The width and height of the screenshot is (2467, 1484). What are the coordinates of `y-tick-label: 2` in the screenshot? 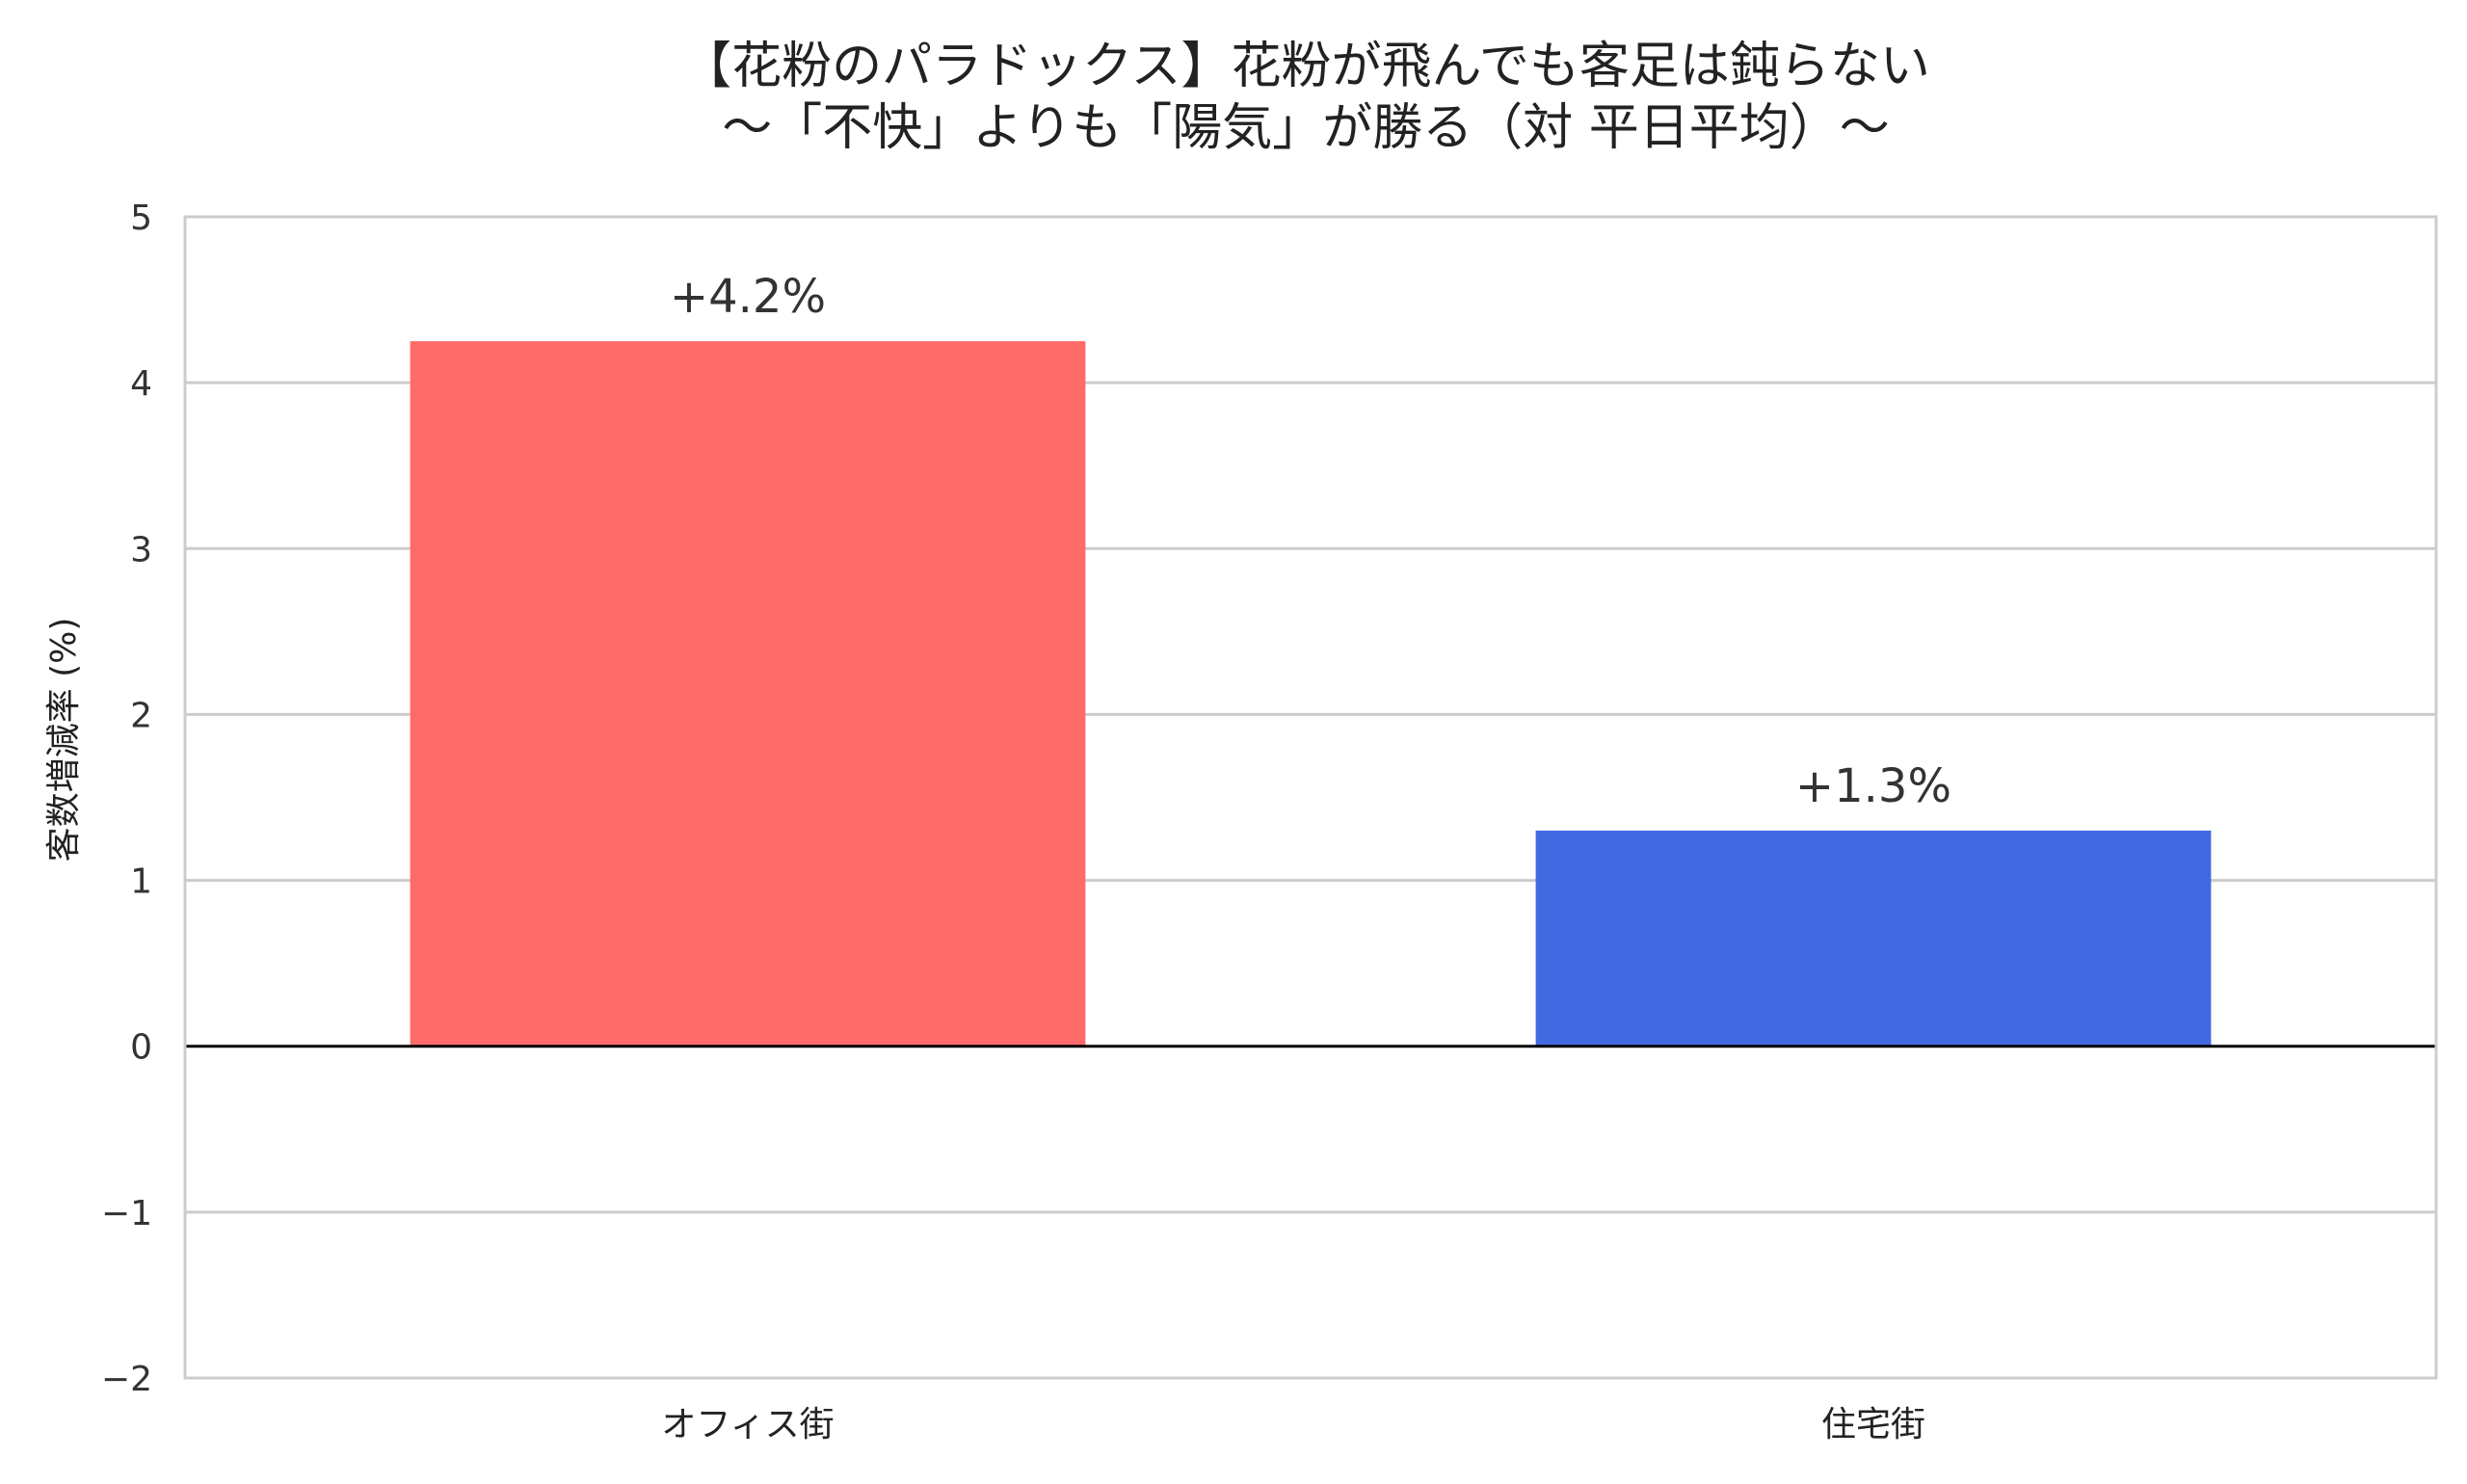 It's located at (141, 715).